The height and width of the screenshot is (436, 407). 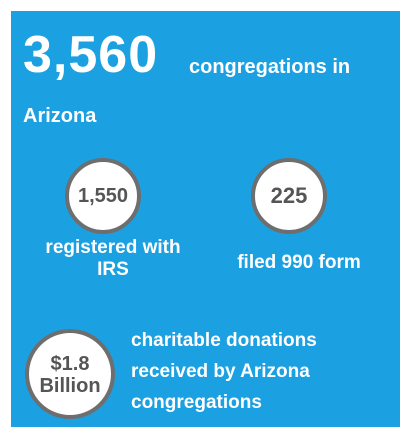 I want to click on donations-text-line2: received by Arizona, so click(x=220, y=371).